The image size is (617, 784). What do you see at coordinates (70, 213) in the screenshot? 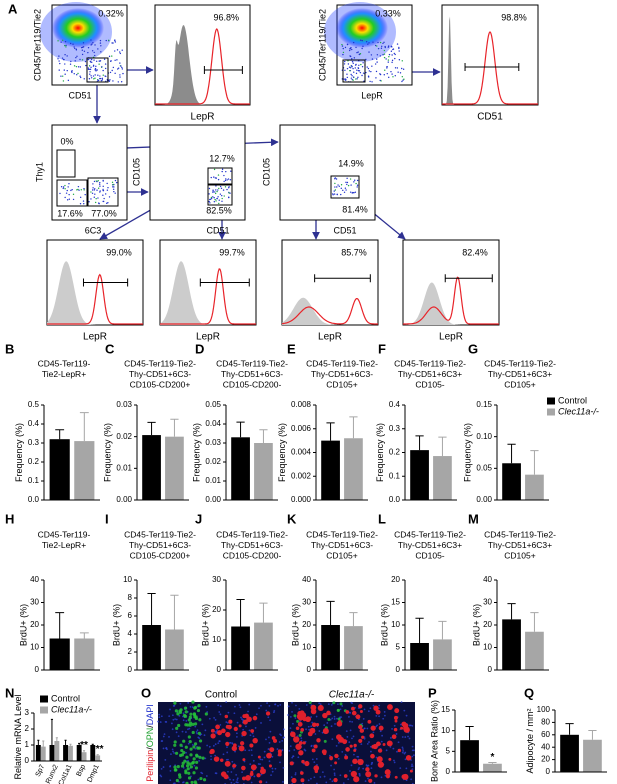
I see `gate-percent: 17.6%` at bounding box center [70, 213].